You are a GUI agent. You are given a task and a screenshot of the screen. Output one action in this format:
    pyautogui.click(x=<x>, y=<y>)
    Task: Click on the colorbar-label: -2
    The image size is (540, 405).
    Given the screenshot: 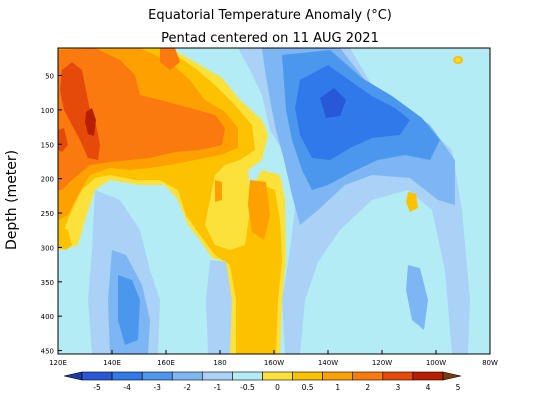 What is the action you would take?
    pyautogui.click(x=188, y=387)
    